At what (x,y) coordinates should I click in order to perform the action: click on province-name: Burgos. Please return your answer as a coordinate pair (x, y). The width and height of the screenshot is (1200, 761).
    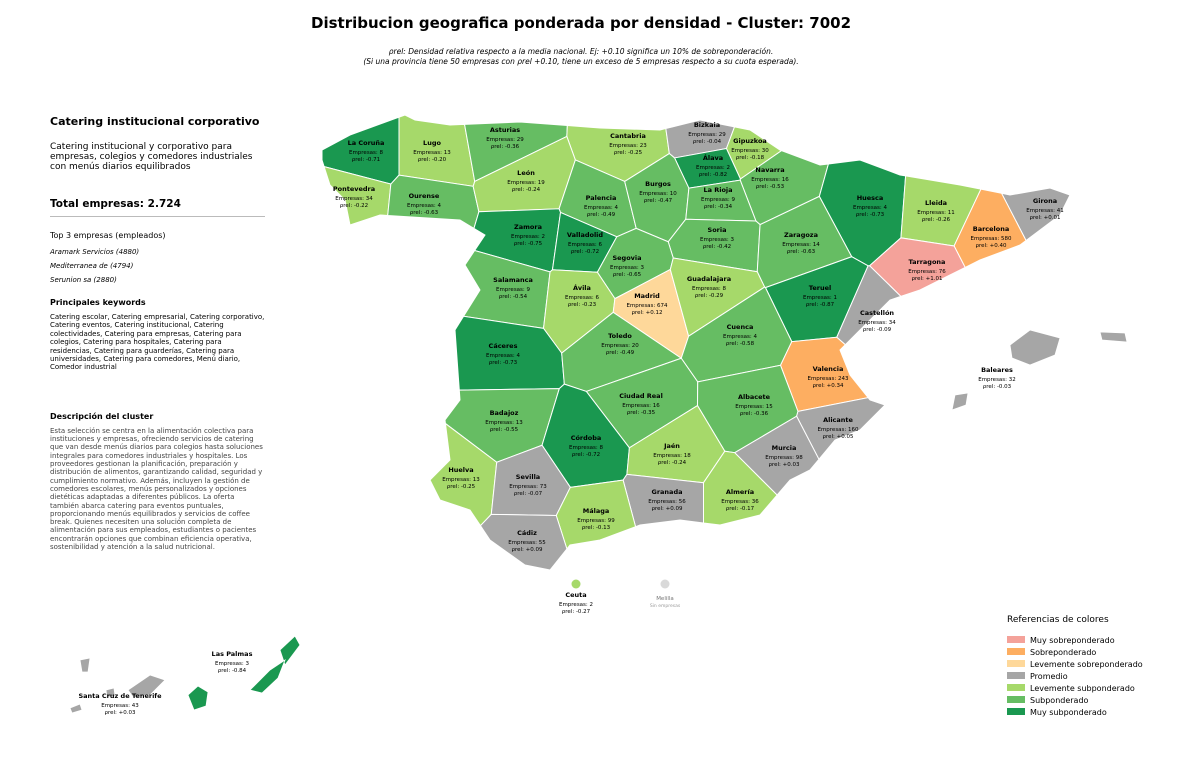
    Looking at the image, I should click on (658, 184).